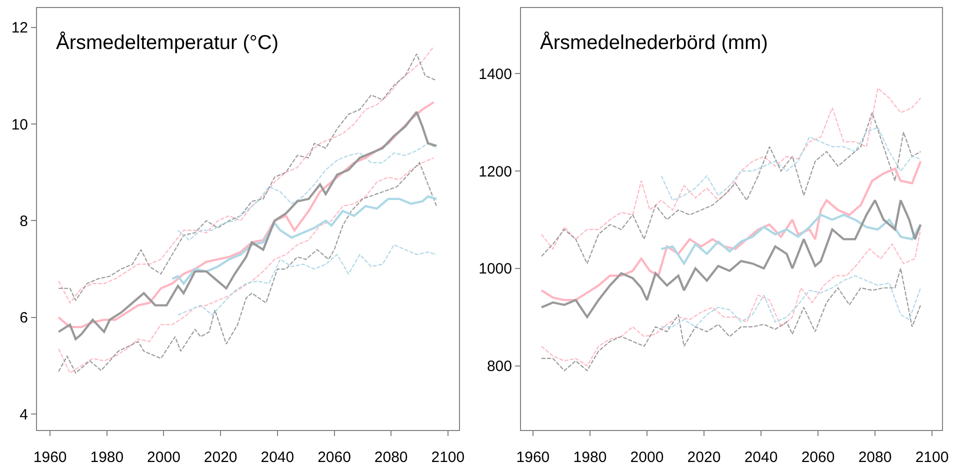  I want to click on text: Årsmedeltemperatur (°C), so click(167, 42).